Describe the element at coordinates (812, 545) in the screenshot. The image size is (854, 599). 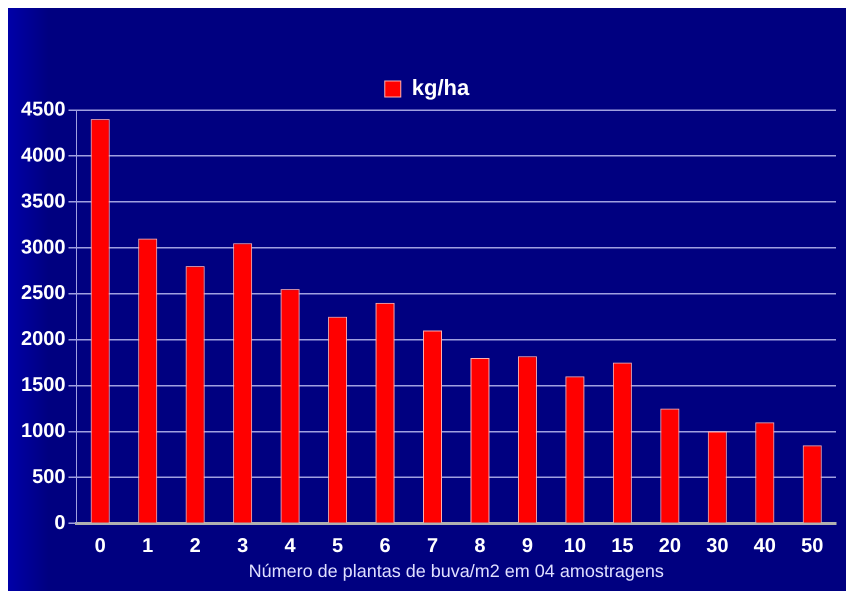
I see `x-tick-label: 50` at that location.